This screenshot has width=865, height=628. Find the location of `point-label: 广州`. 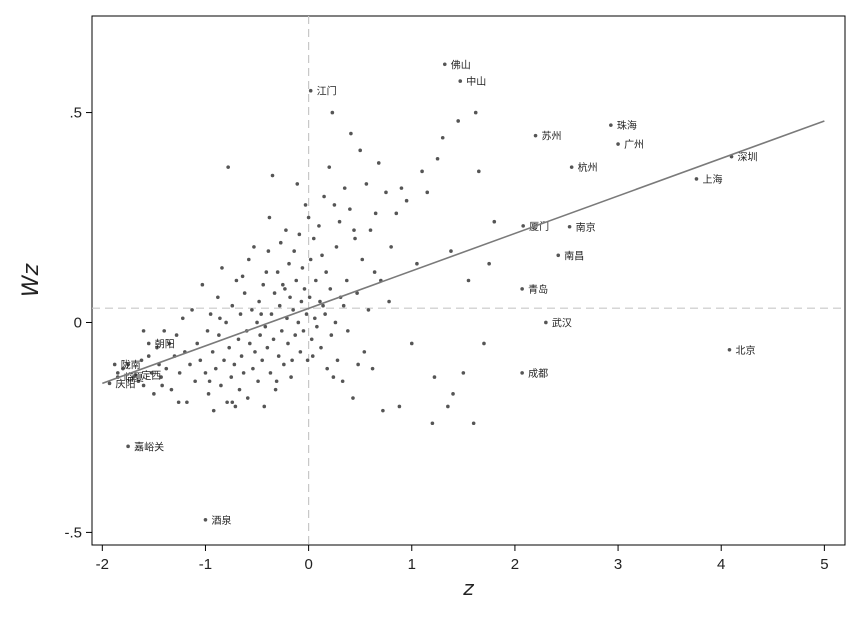

point-label: 广州 is located at coordinates (634, 145).